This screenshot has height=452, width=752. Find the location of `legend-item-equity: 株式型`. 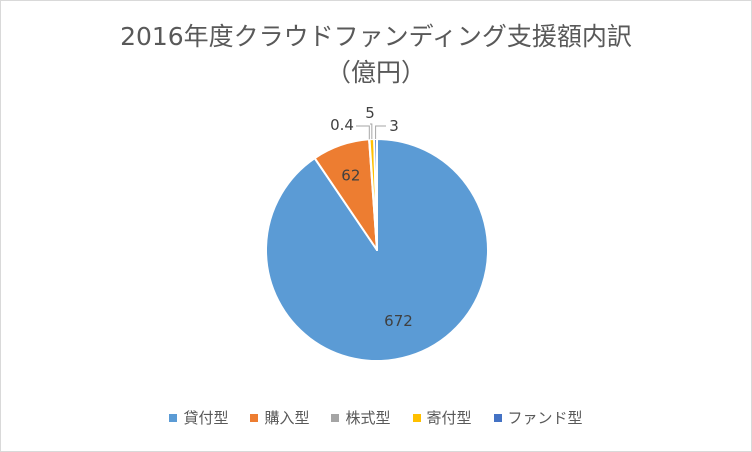

legend-item-equity: 株式型 is located at coordinates (361, 417).